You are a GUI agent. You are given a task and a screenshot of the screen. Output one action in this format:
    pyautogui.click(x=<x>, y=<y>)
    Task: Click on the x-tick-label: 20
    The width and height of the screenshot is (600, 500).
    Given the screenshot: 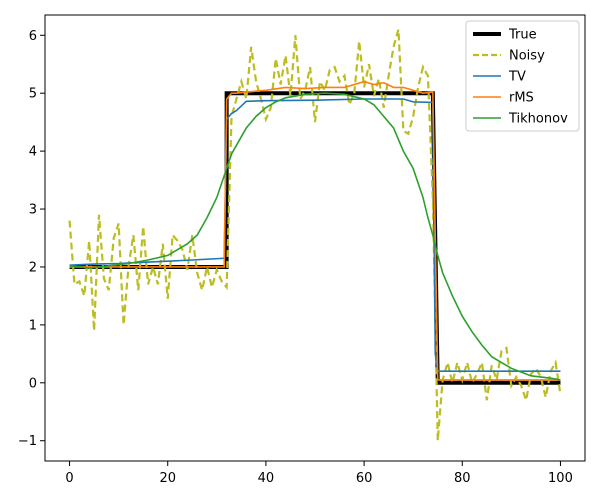 What is the action you would take?
    pyautogui.click(x=167, y=478)
    